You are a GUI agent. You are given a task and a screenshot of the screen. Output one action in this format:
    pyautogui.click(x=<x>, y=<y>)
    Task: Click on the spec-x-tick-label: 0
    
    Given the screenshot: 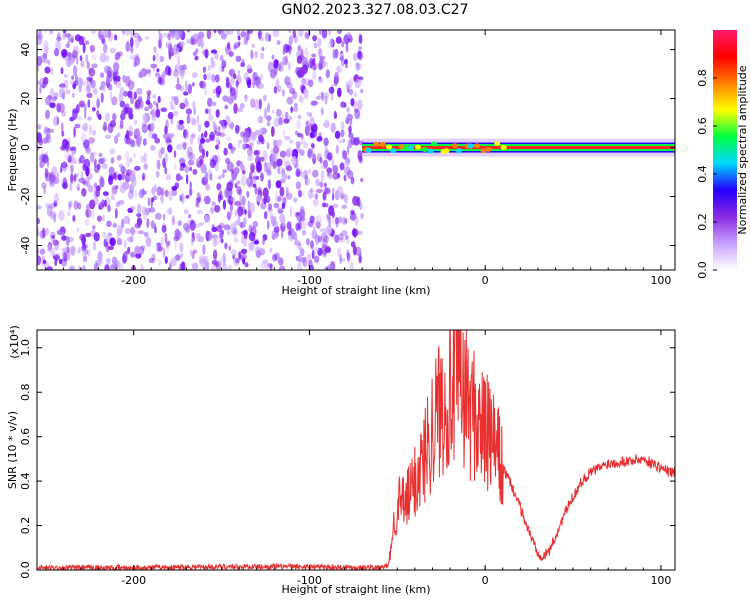 What is the action you would take?
    pyautogui.click(x=485, y=280)
    